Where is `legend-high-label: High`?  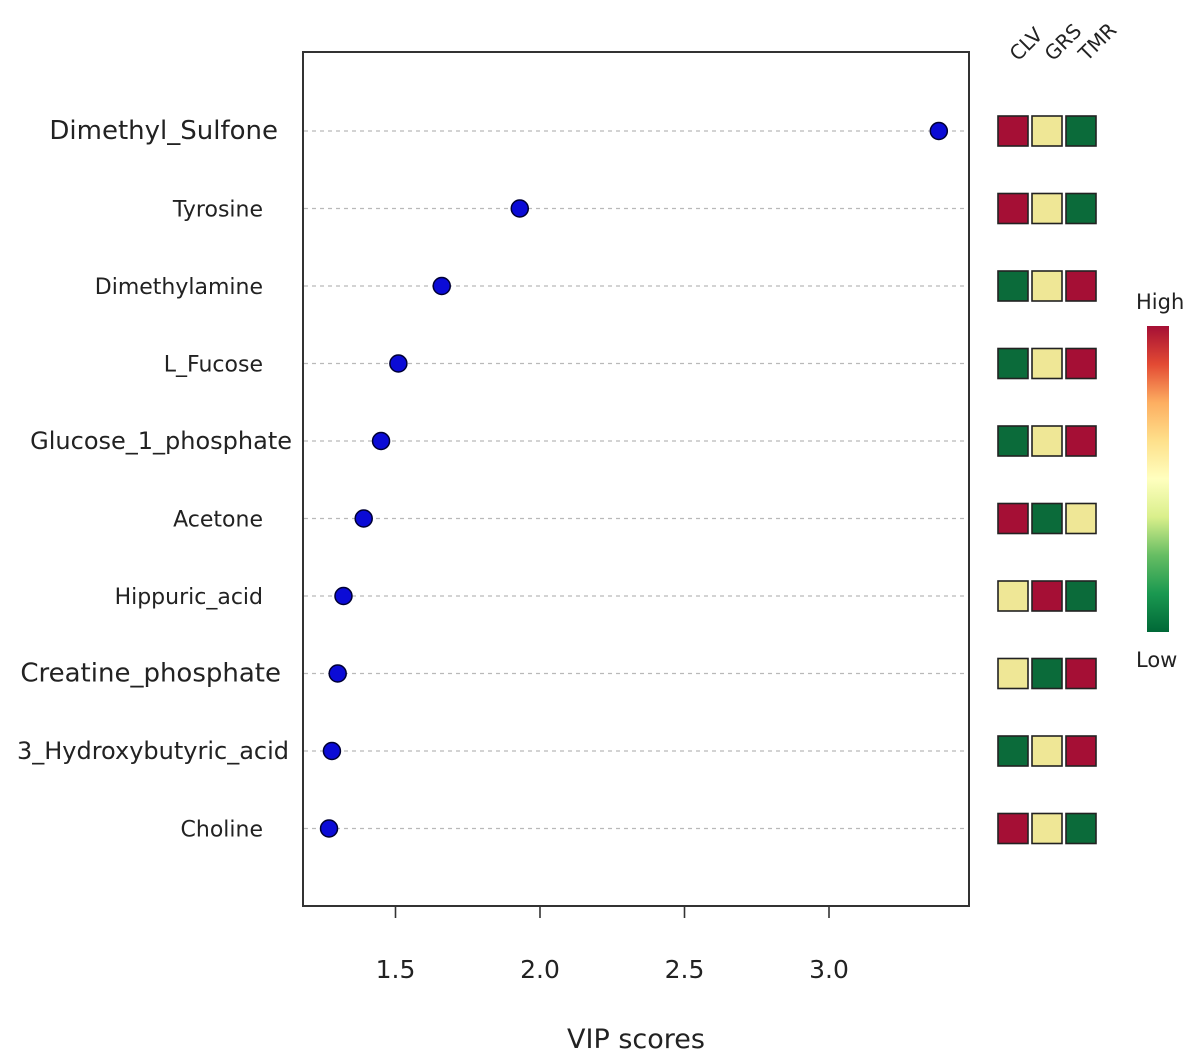 legend-high-label: High is located at coordinates (1160, 302).